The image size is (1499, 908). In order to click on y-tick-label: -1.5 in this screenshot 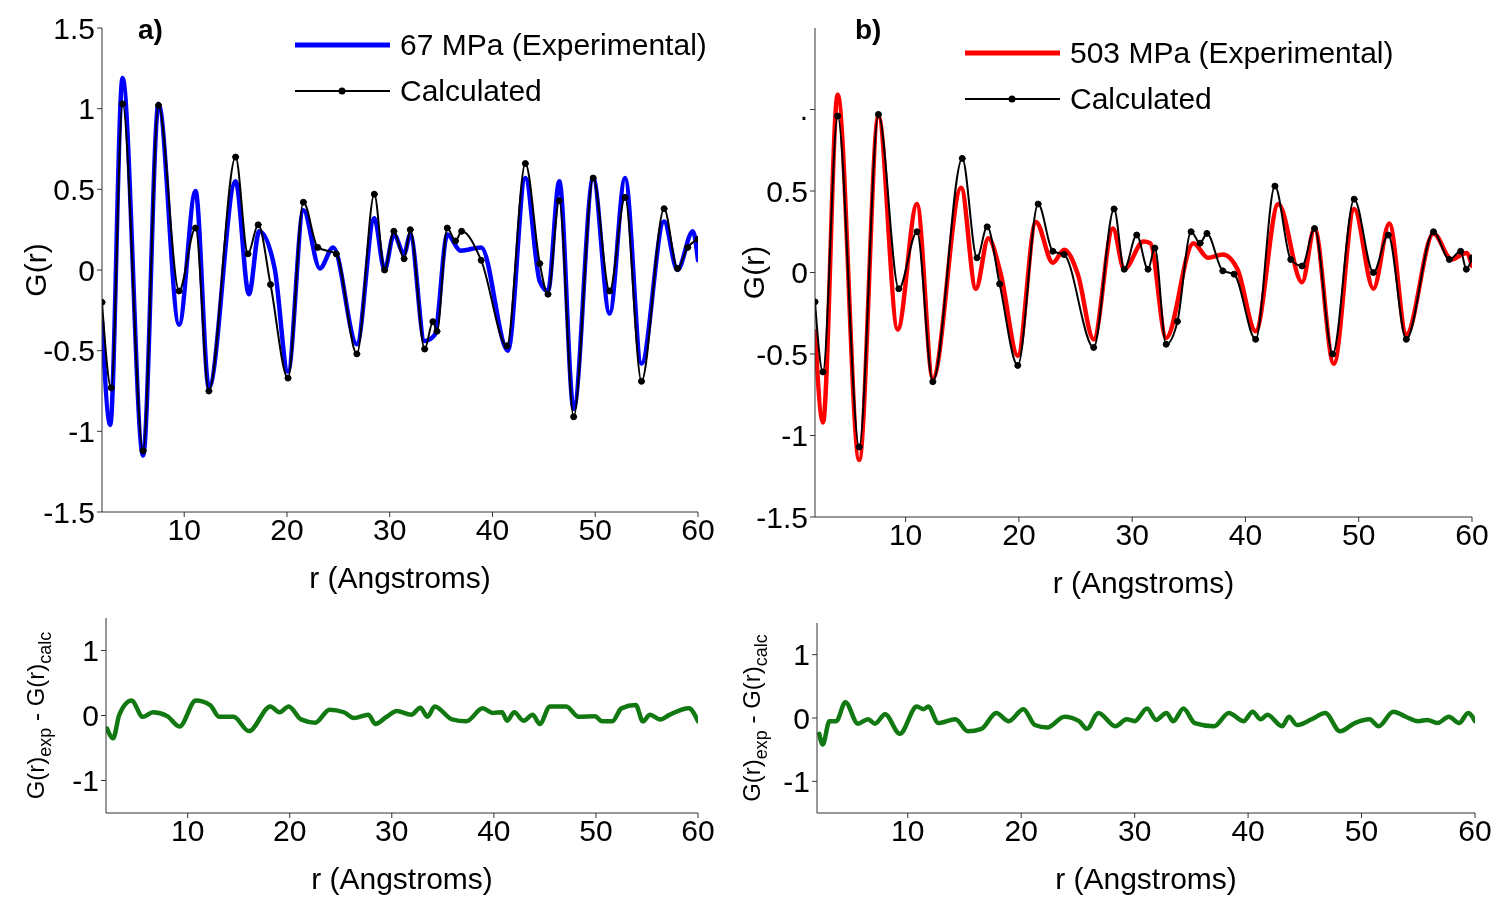, I will do `click(782, 517)`.